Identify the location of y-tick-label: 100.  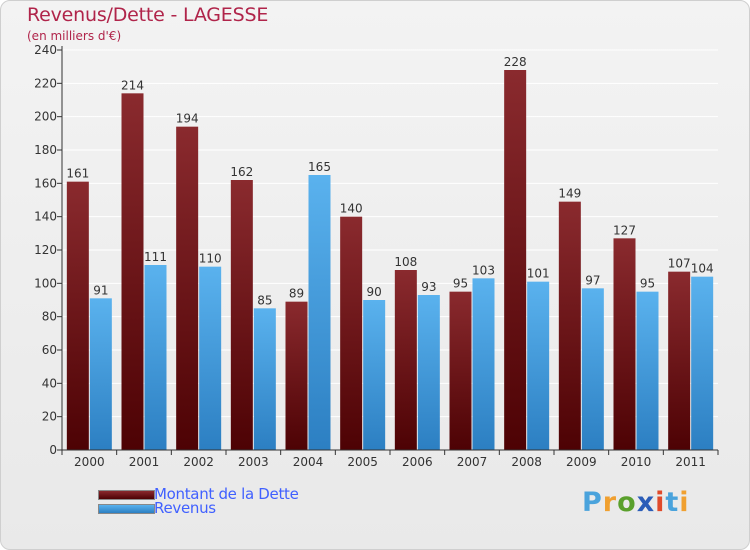
(45, 283).